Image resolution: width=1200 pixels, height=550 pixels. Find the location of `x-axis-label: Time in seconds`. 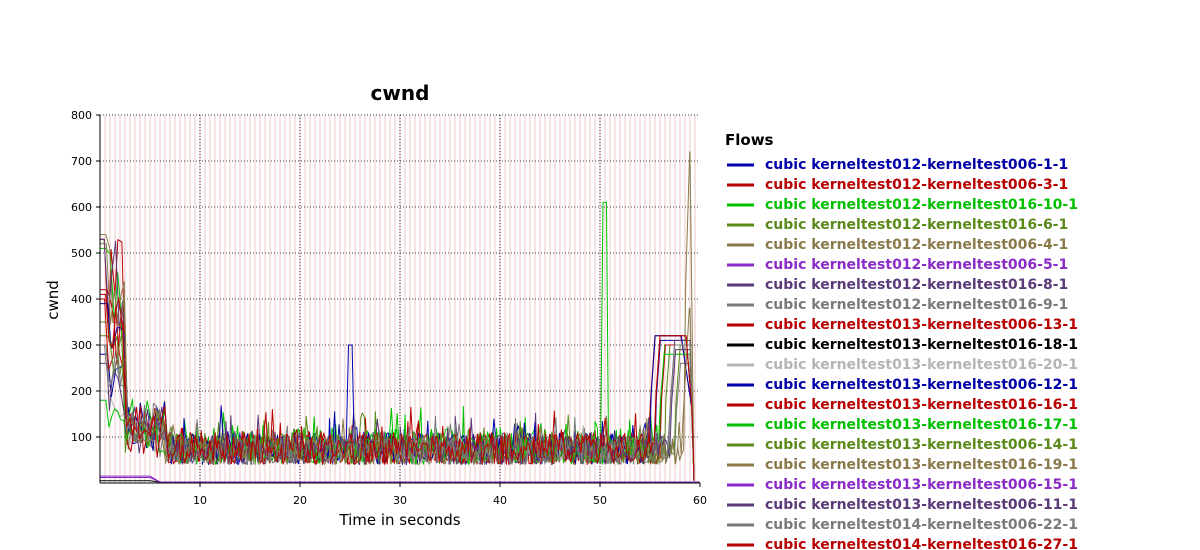

x-axis-label: Time in seconds is located at coordinates (399, 520).